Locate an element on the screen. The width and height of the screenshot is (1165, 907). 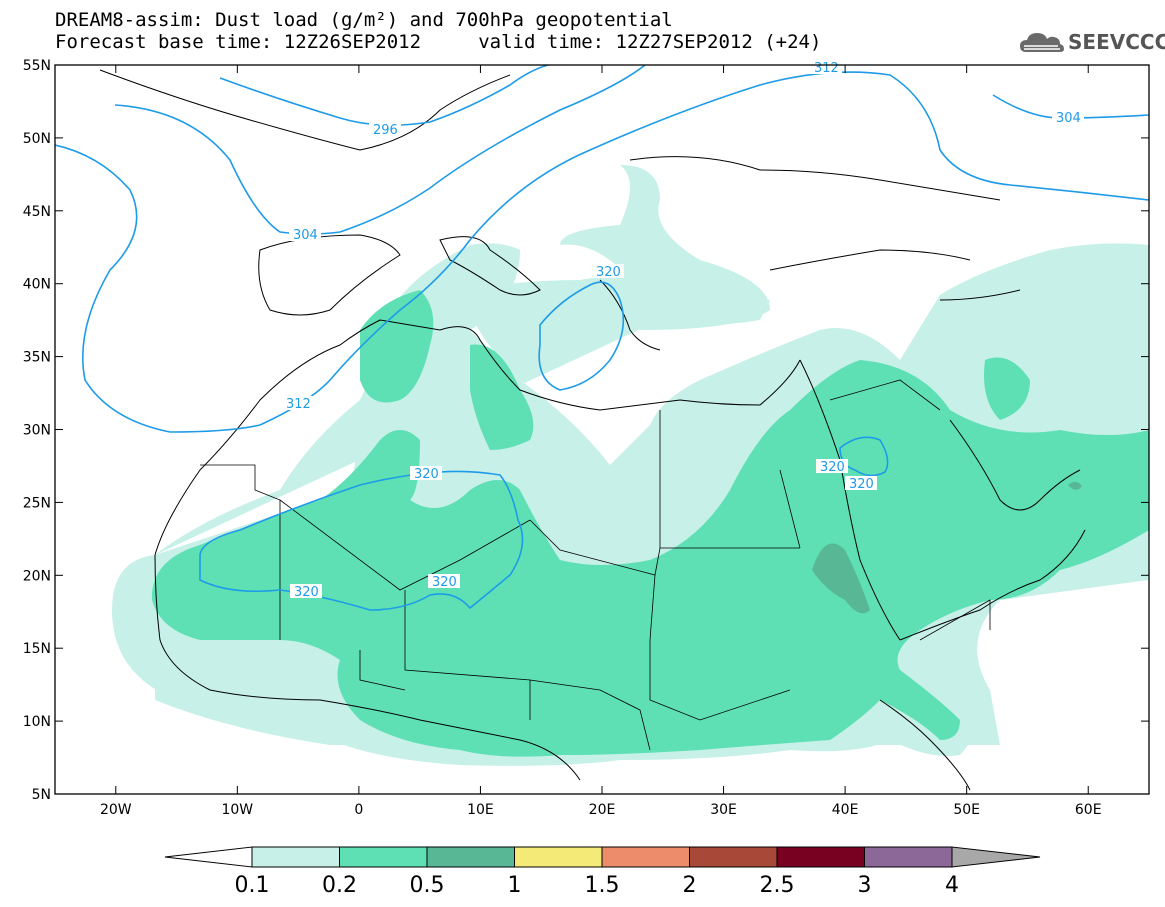
colorbar-level-label: 4 is located at coordinates (952, 885).